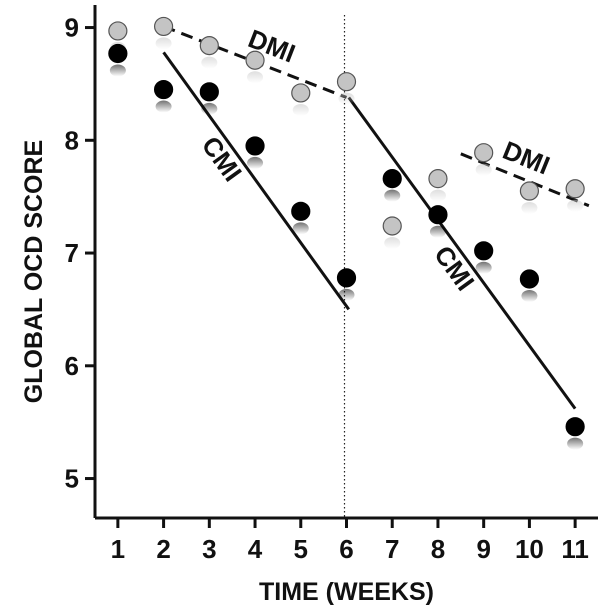  Describe the element at coordinates (575, 549) in the screenshot. I see `x-tick-label: 11` at that location.